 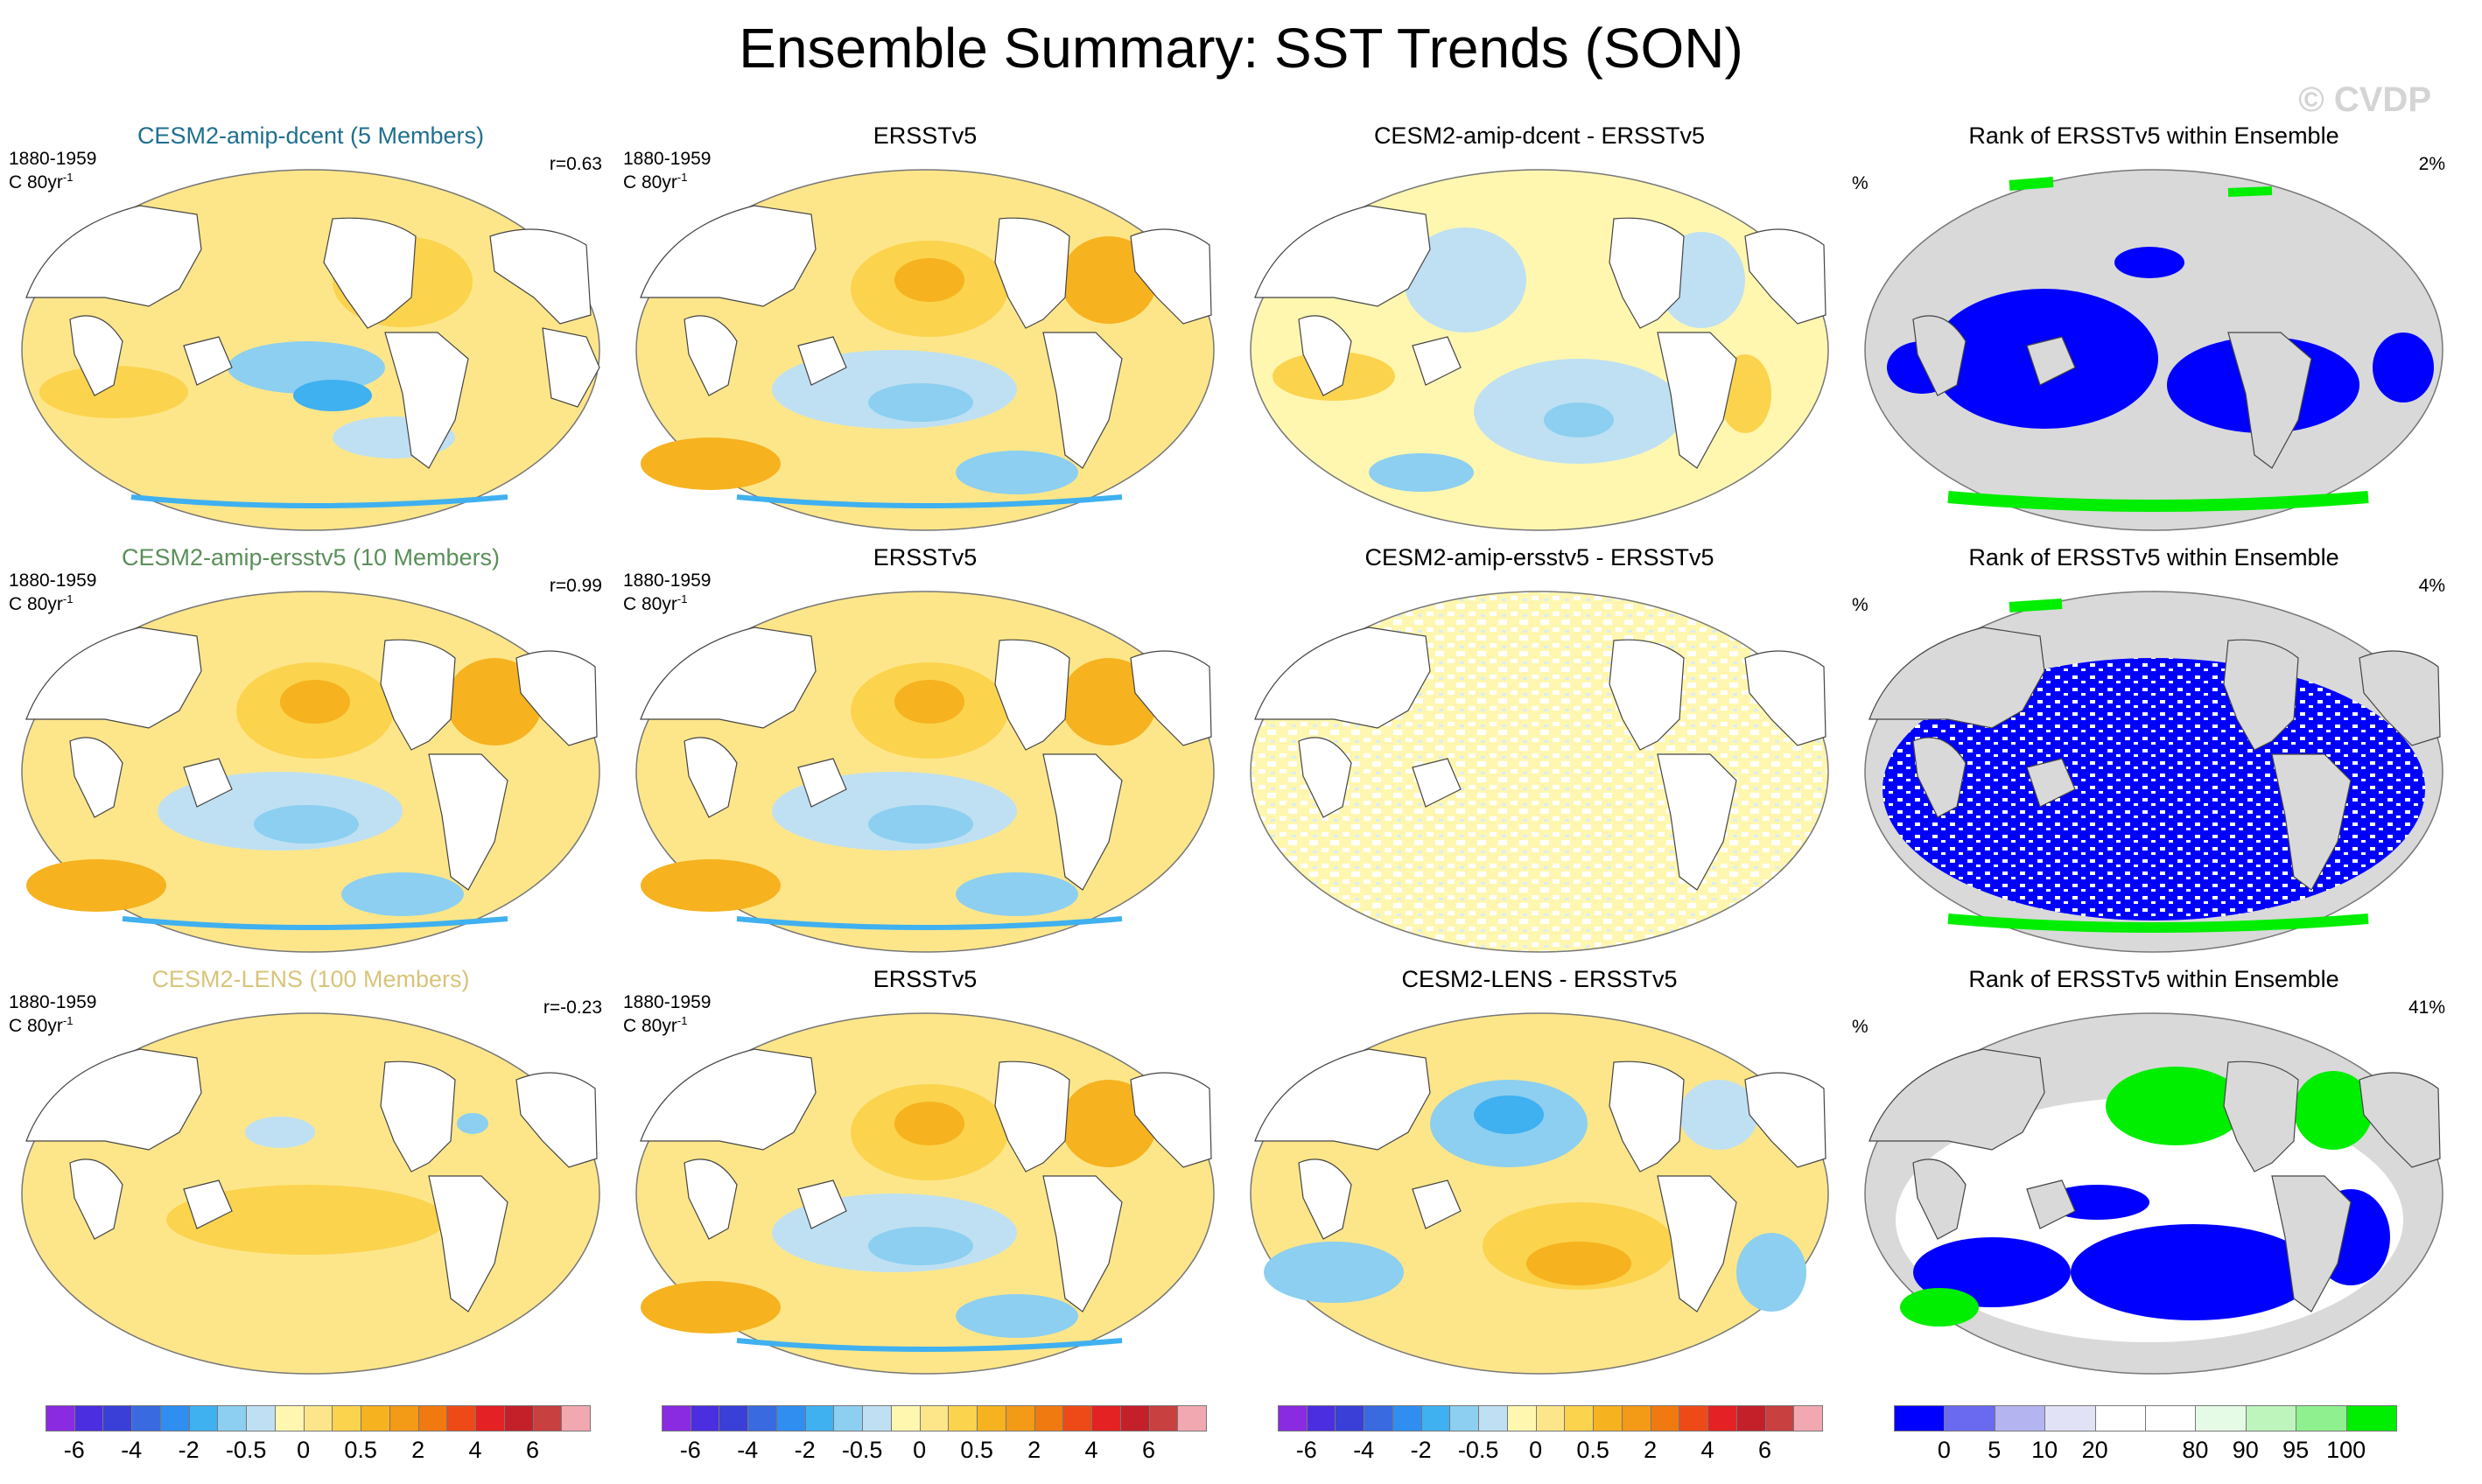 What do you see at coordinates (575, 586) in the screenshot?
I see `pattern-correlation: r=0.99` at bounding box center [575, 586].